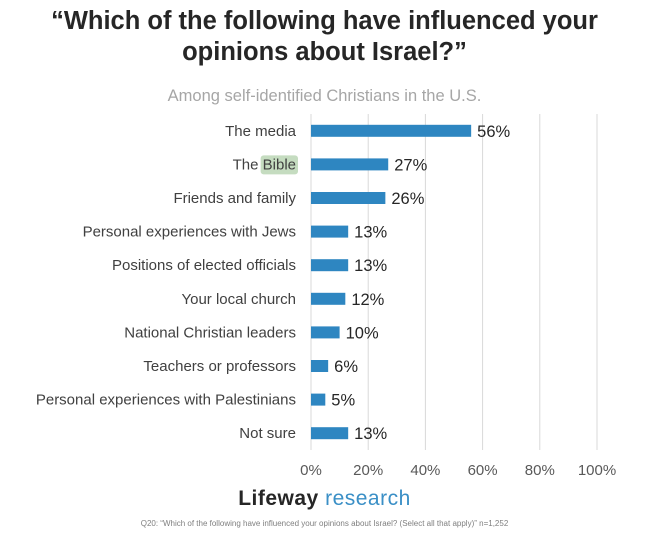 The width and height of the screenshot is (649, 533). I want to click on category-label: Personal experiences with Palestinians, so click(166, 400).